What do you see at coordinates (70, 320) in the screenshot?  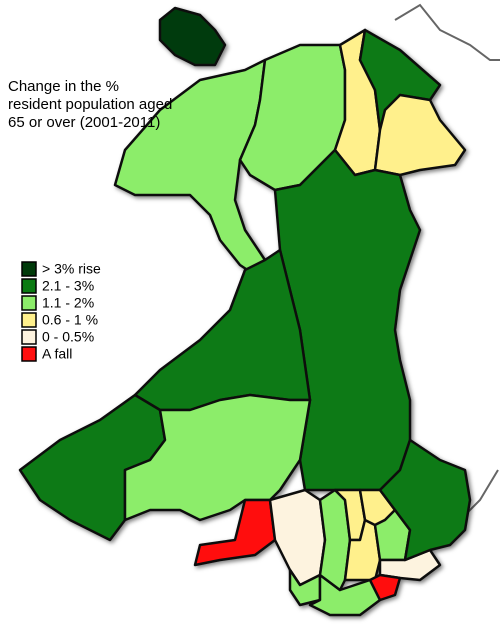 I see `legend-label: 0.6 - 1 %` at bounding box center [70, 320].